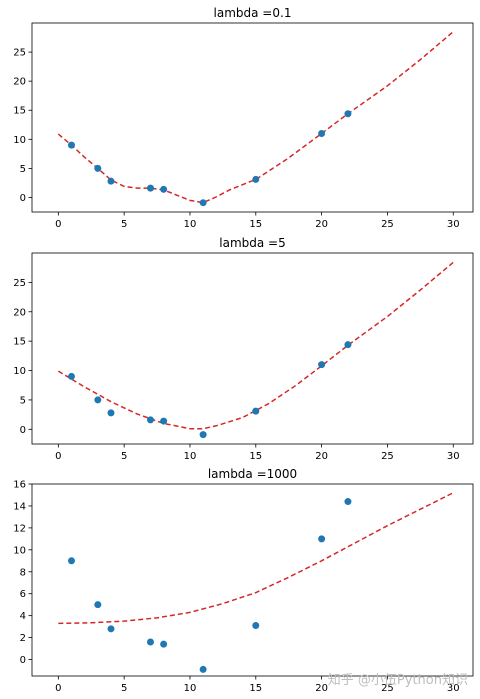 The width and height of the screenshot is (480, 699). I want to click on chart-title: lambda =1000, so click(252, 474).